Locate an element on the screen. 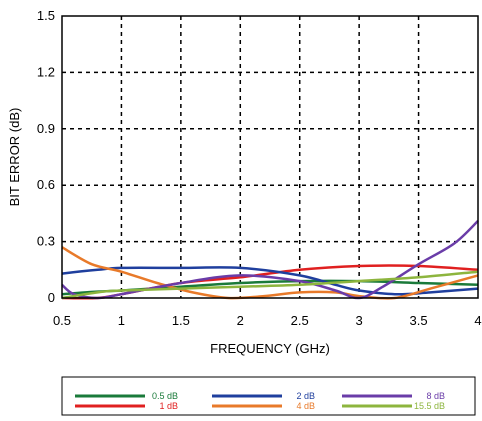 The image size is (482, 421). y-tick-label: 0.3 is located at coordinates (46, 241).